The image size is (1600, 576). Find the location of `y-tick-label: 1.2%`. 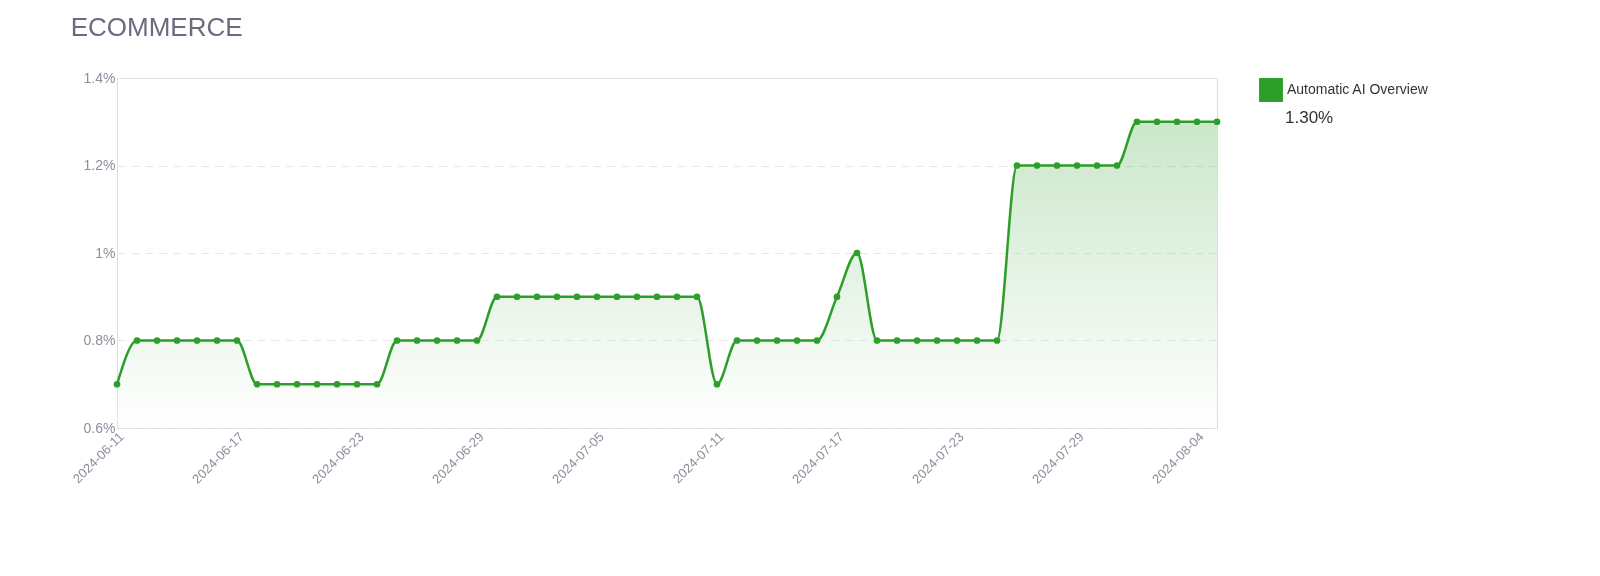

y-tick-label: 1.2% is located at coordinates (99, 165).